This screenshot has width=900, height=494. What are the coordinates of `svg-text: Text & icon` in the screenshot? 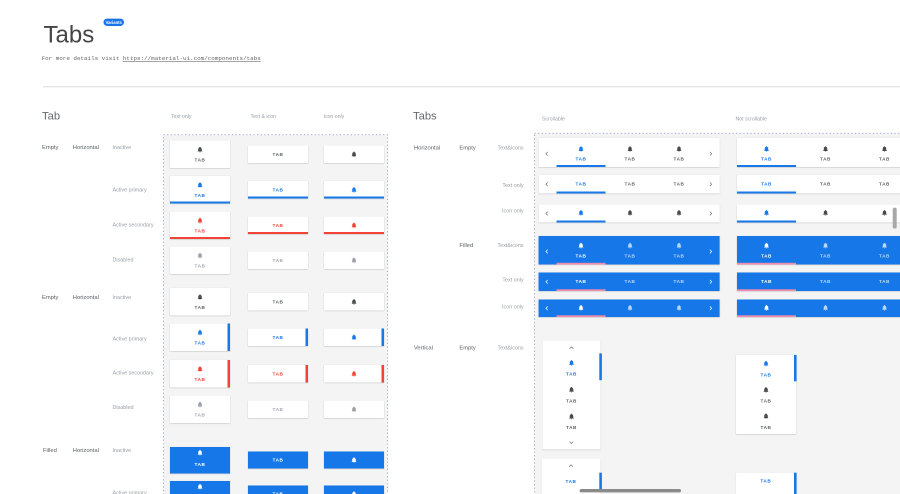 It's located at (263, 117).